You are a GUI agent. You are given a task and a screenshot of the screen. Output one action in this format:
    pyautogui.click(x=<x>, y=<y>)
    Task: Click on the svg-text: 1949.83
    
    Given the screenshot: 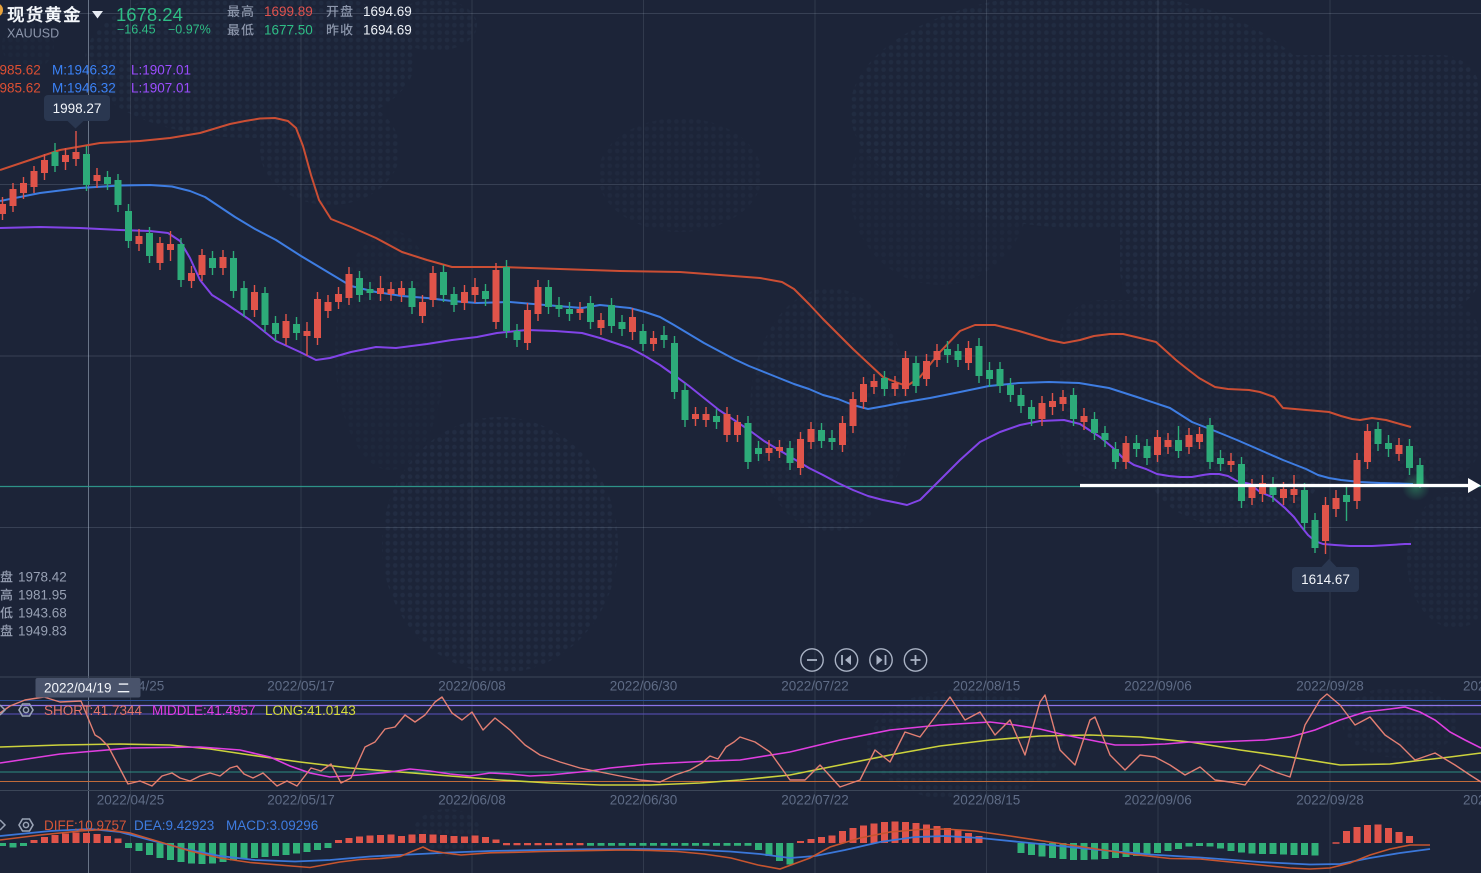 What is the action you would take?
    pyautogui.click(x=42, y=631)
    